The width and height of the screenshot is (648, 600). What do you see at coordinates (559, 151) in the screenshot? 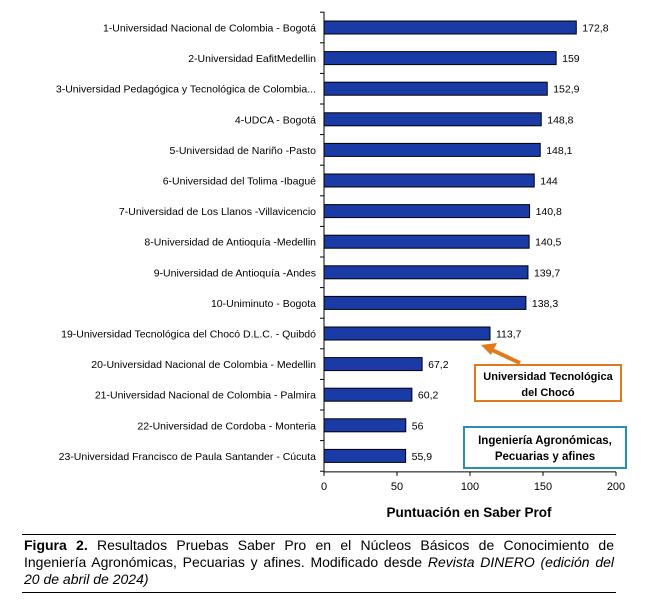
I see `value-label: 148,1` at bounding box center [559, 151].